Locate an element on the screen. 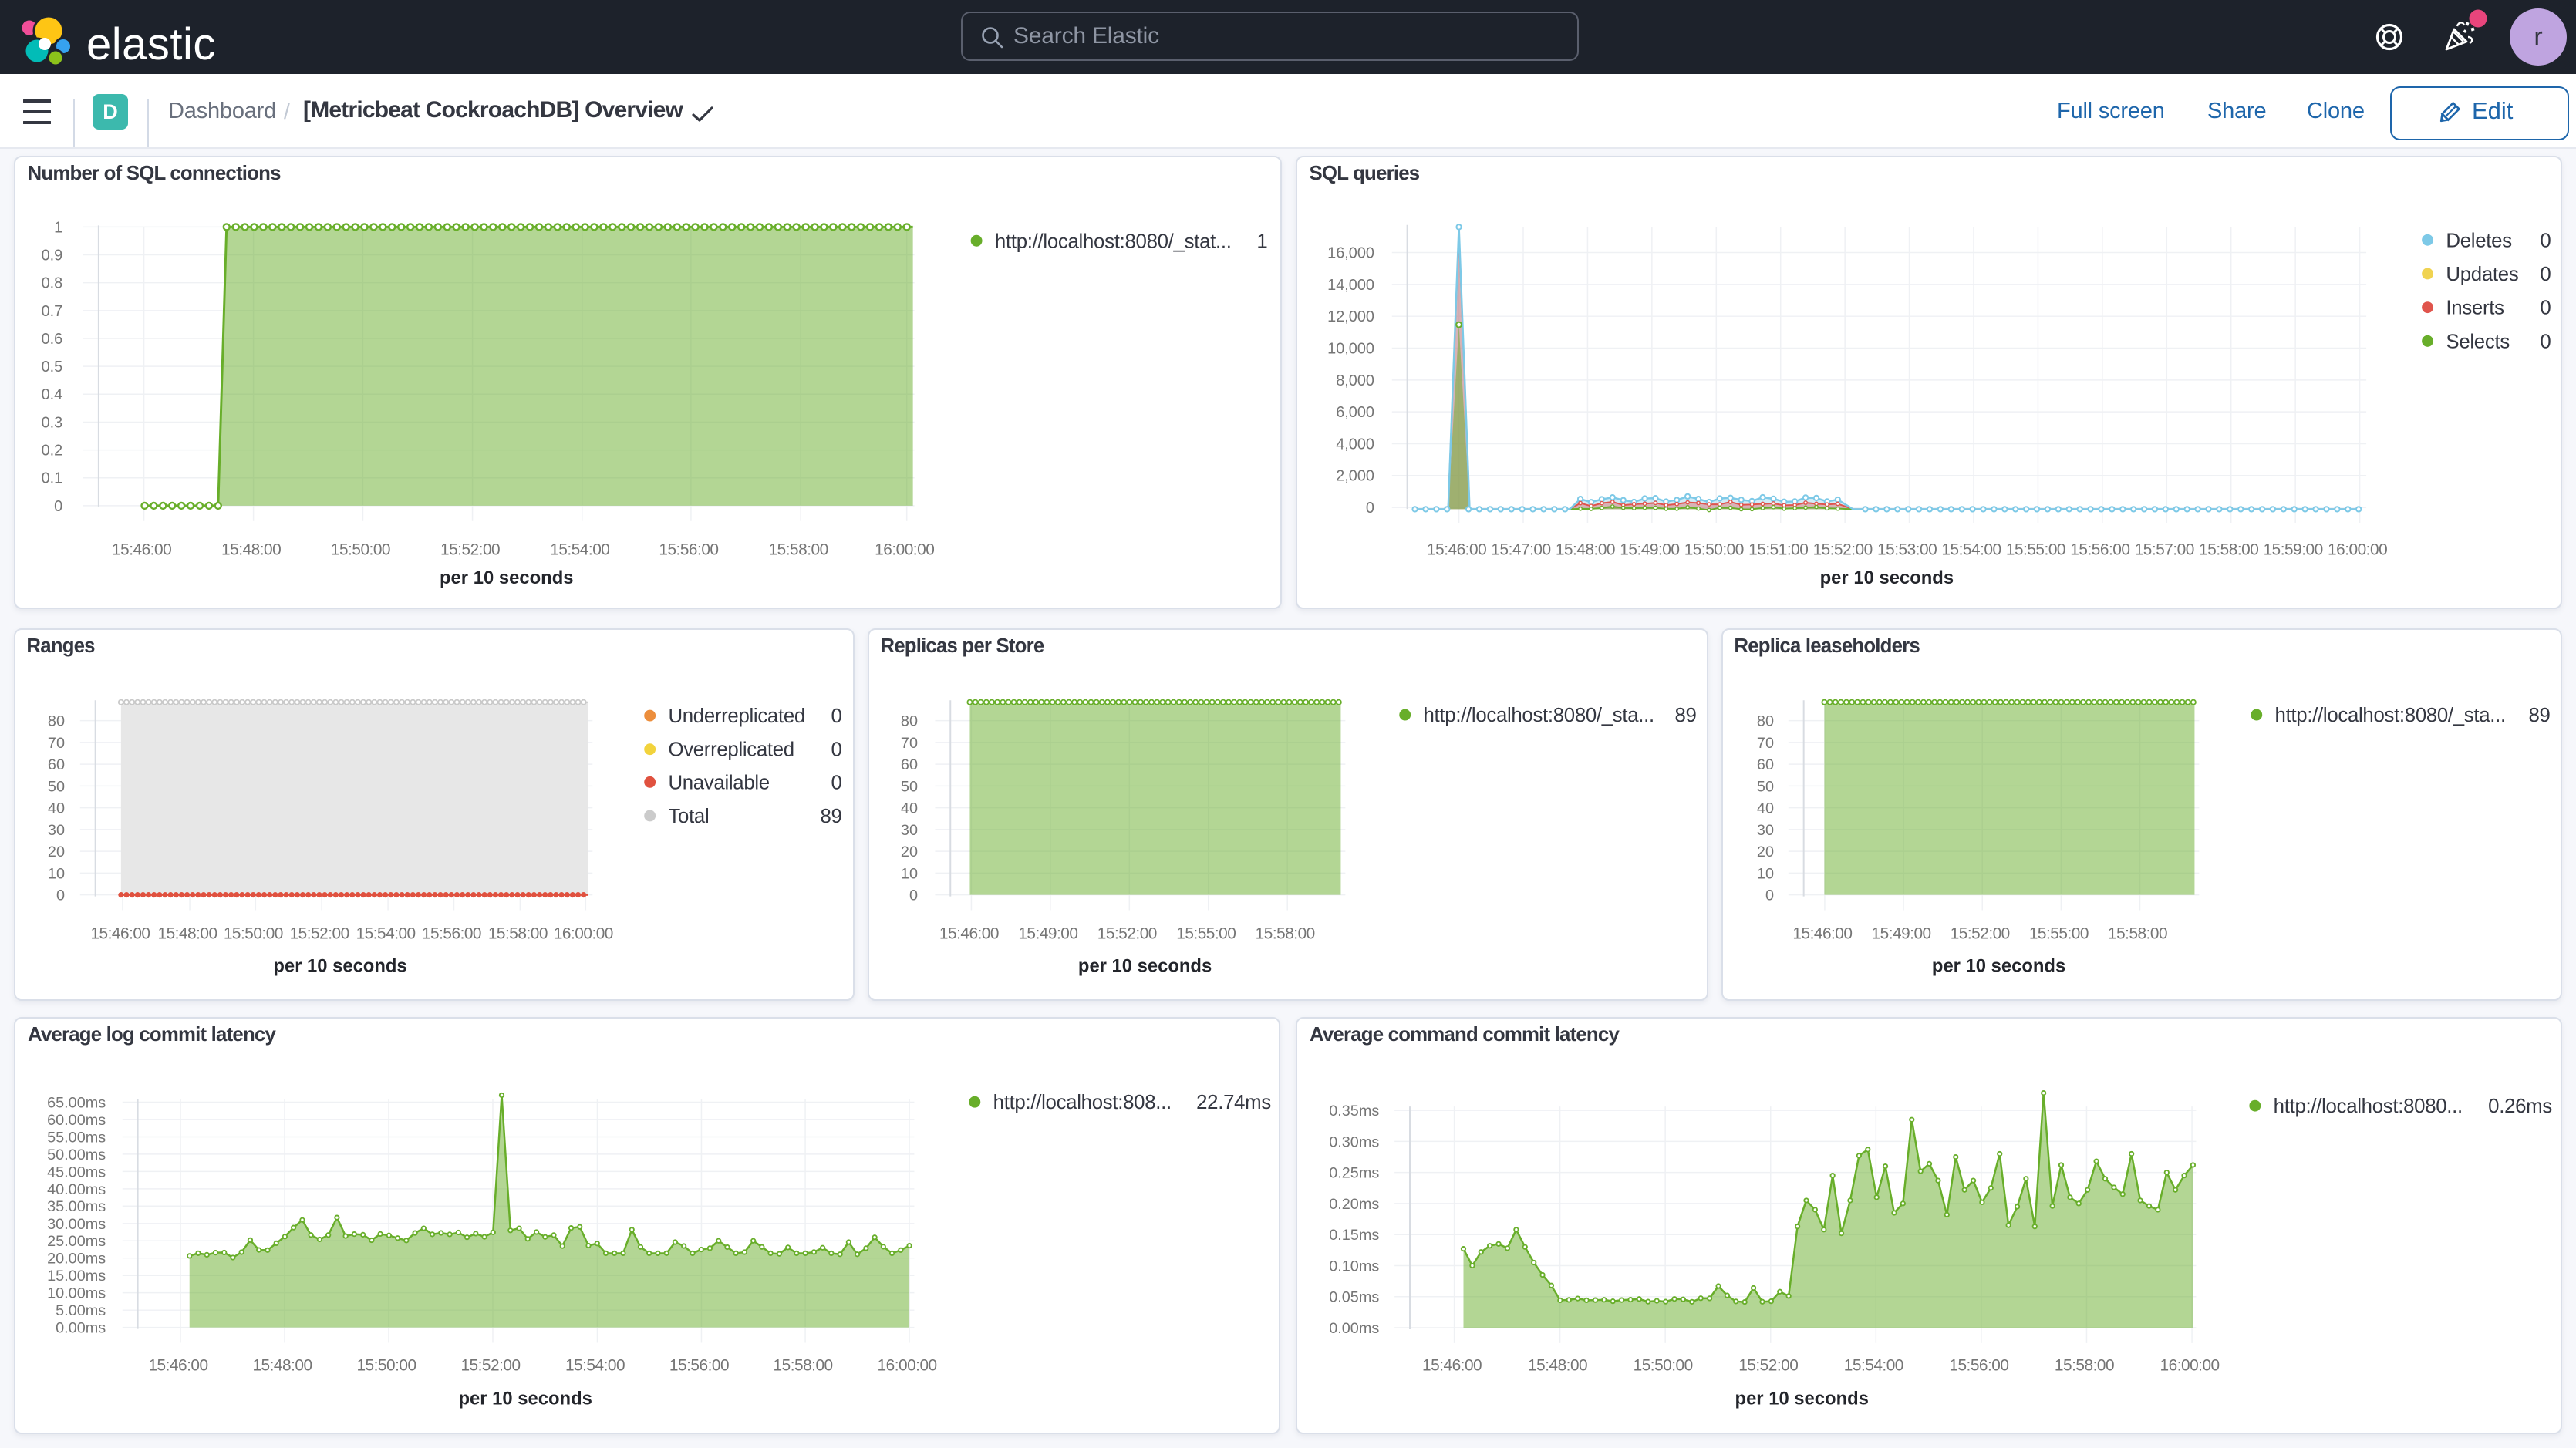  svg-text: 0.5 is located at coordinates (52, 367).